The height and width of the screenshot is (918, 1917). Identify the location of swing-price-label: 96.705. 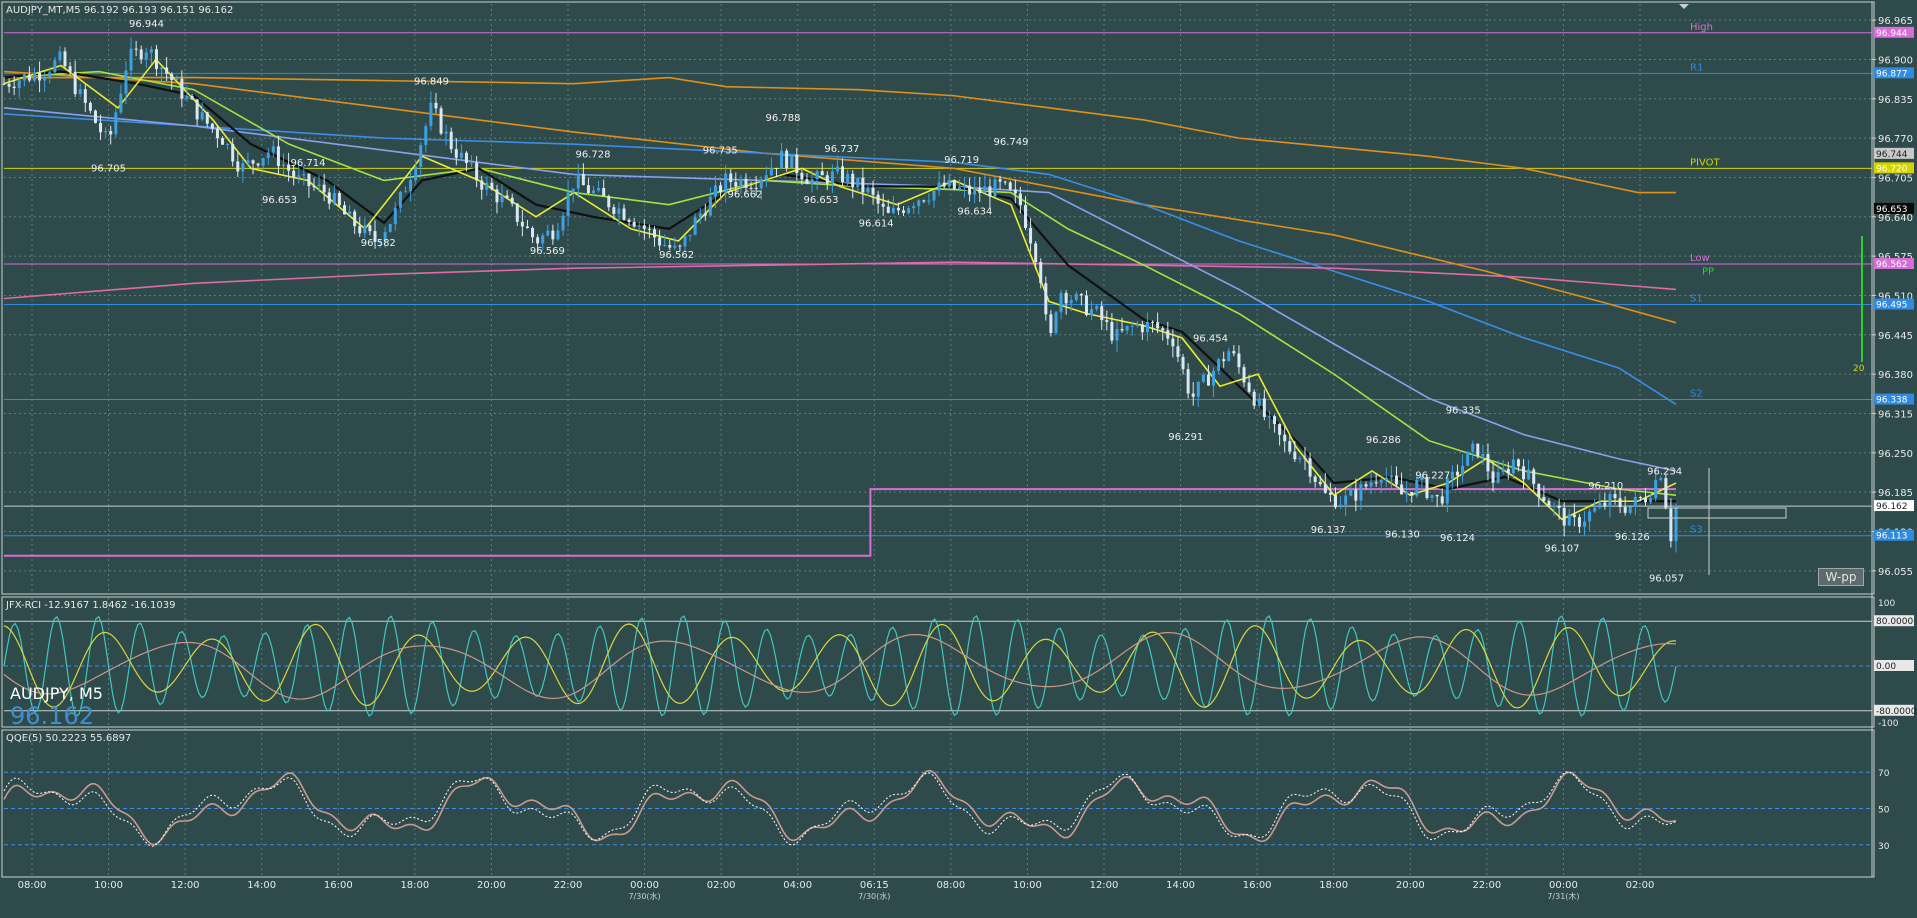
(108, 168).